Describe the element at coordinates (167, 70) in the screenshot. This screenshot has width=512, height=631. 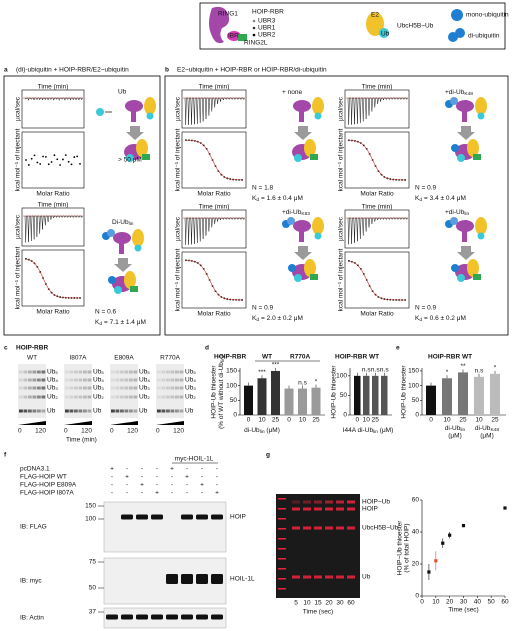
I see `panel-label: b` at that location.